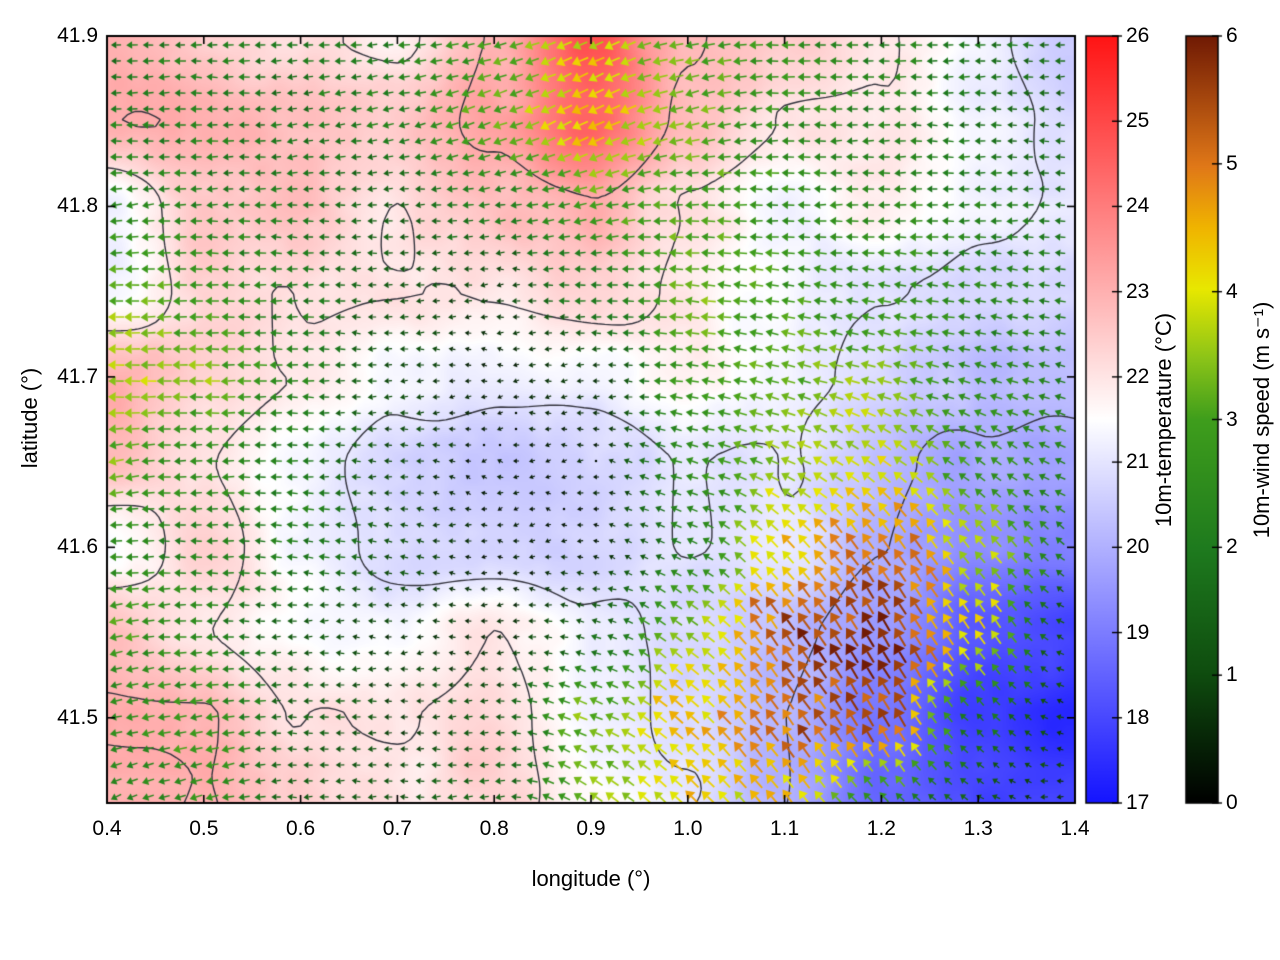  What do you see at coordinates (77, 35) in the screenshot?
I see `y-tick-label: 41.9` at bounding box center [77, 35].